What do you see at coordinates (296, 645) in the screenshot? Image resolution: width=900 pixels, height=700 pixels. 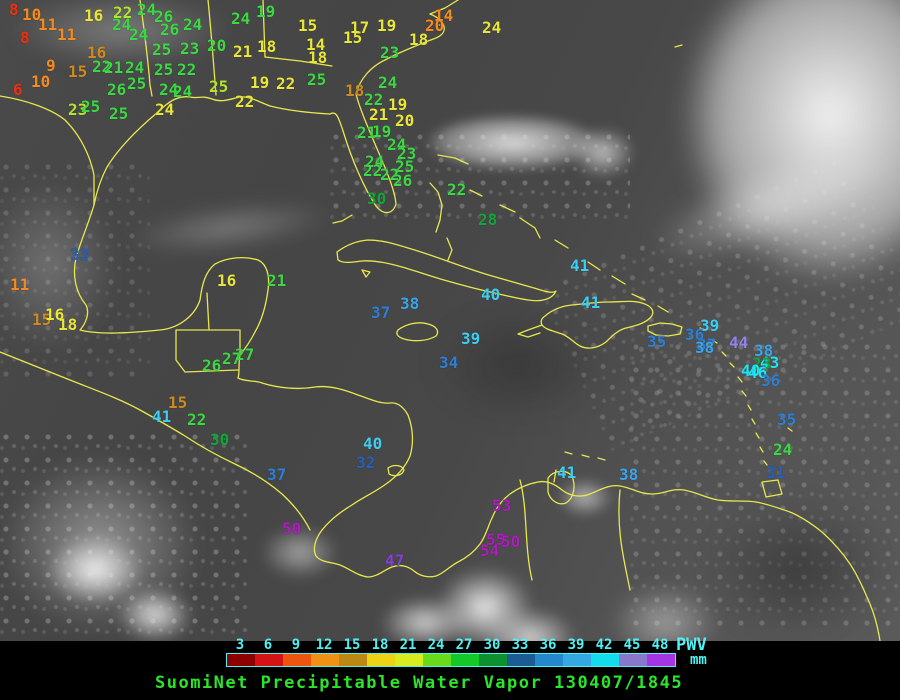 I see `colorbar-tick: 9` at bounding box center [296, 645].